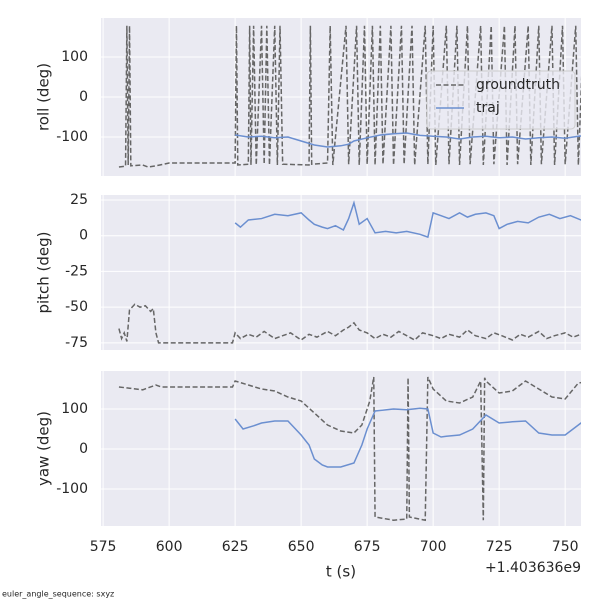 The height and width of the screenshot is (600, 600). I want to click on legend-label: groundtruth, so click(518, 85).